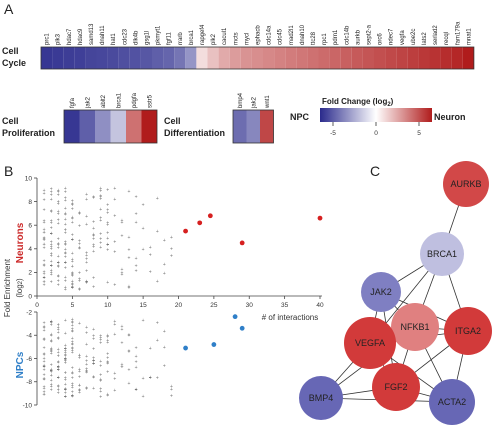 This screenshot has height=425, width=500. Describe the element at coordinates (381, 292) in the screenshot. I see `node-jak2` at that location.